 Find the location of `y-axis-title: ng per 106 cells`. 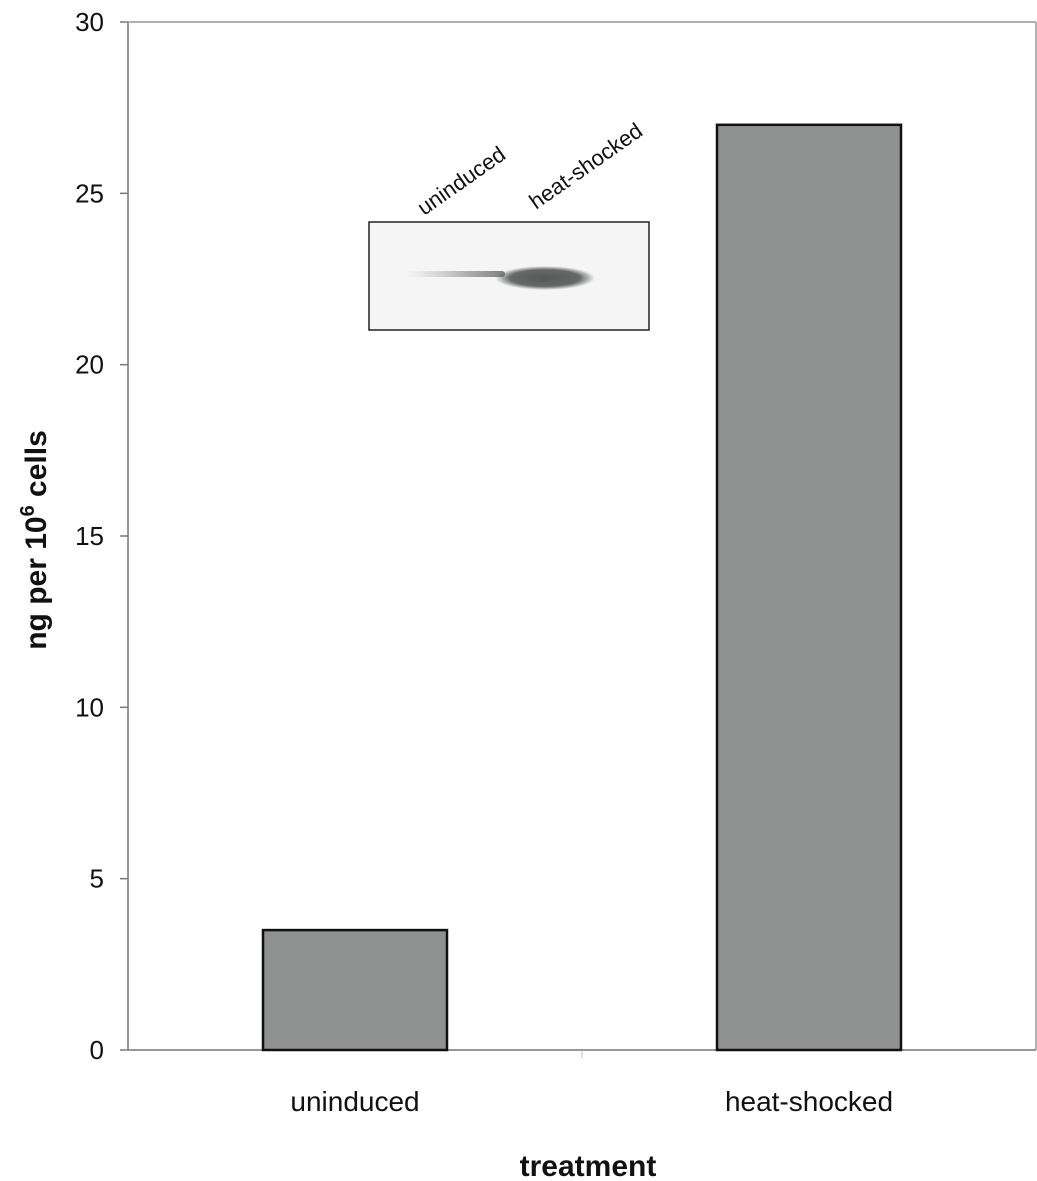

y-axis-title: ng per 106 cells is located at coordinates (35, 540).